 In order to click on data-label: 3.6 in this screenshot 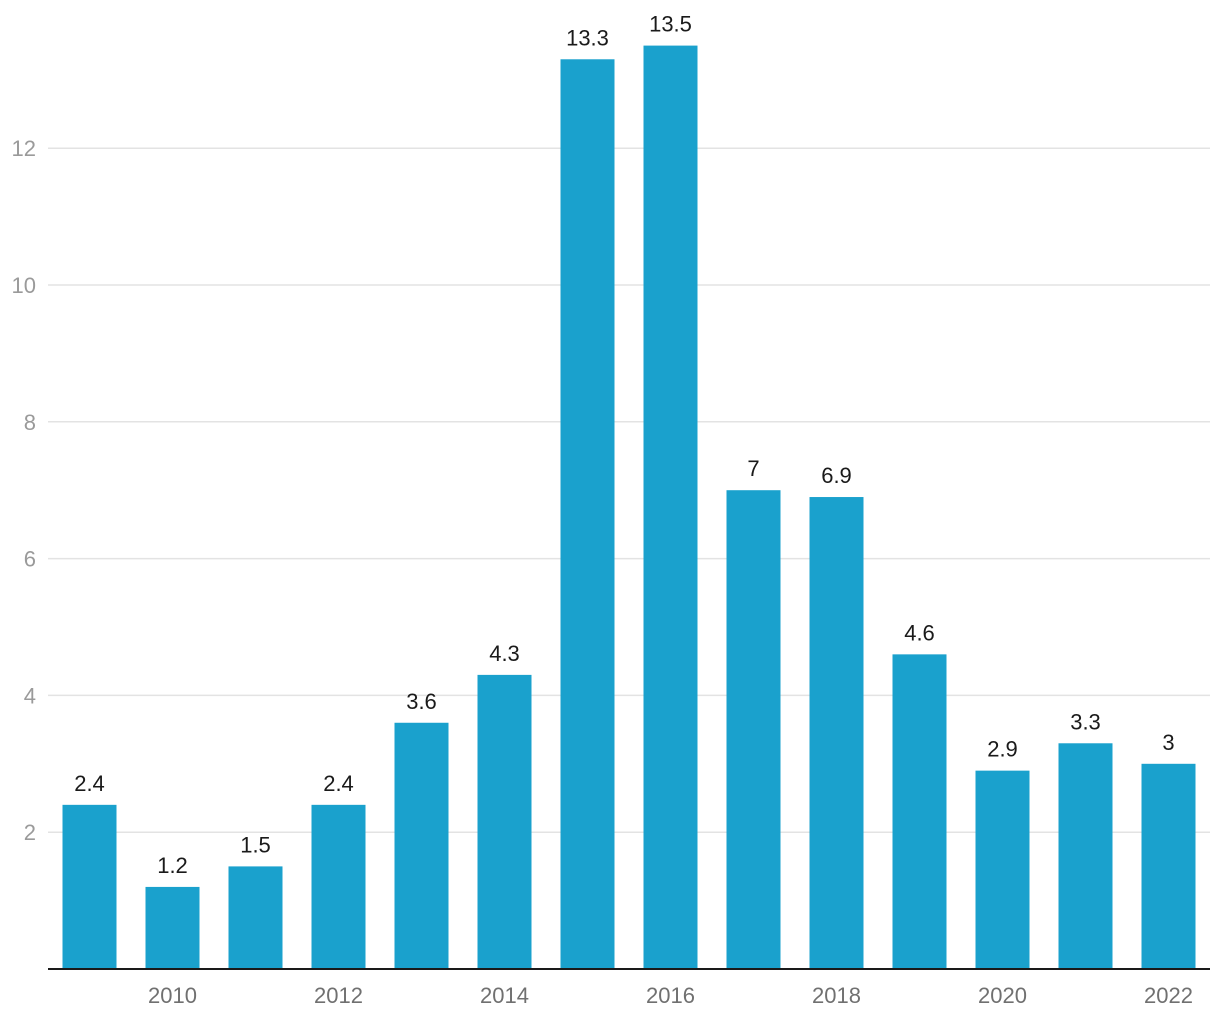, I will do `click(421, 701)`.